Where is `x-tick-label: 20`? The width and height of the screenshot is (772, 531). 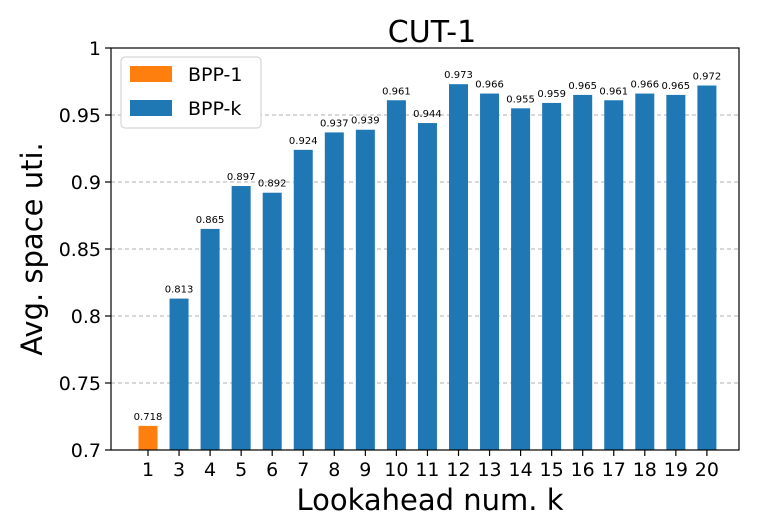 x-tick-label: 20 is located at coordinates (707, 470).